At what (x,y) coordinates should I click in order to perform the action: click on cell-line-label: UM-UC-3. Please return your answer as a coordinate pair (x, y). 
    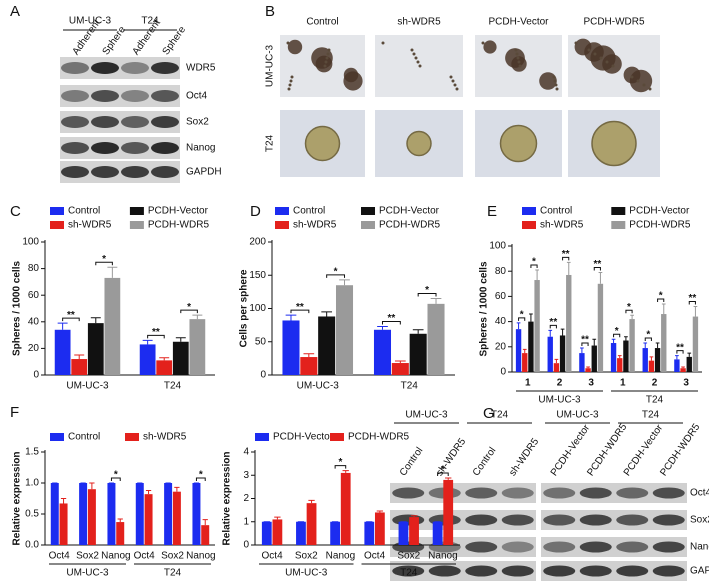
    Looking at the image, I should click on (90, 21).